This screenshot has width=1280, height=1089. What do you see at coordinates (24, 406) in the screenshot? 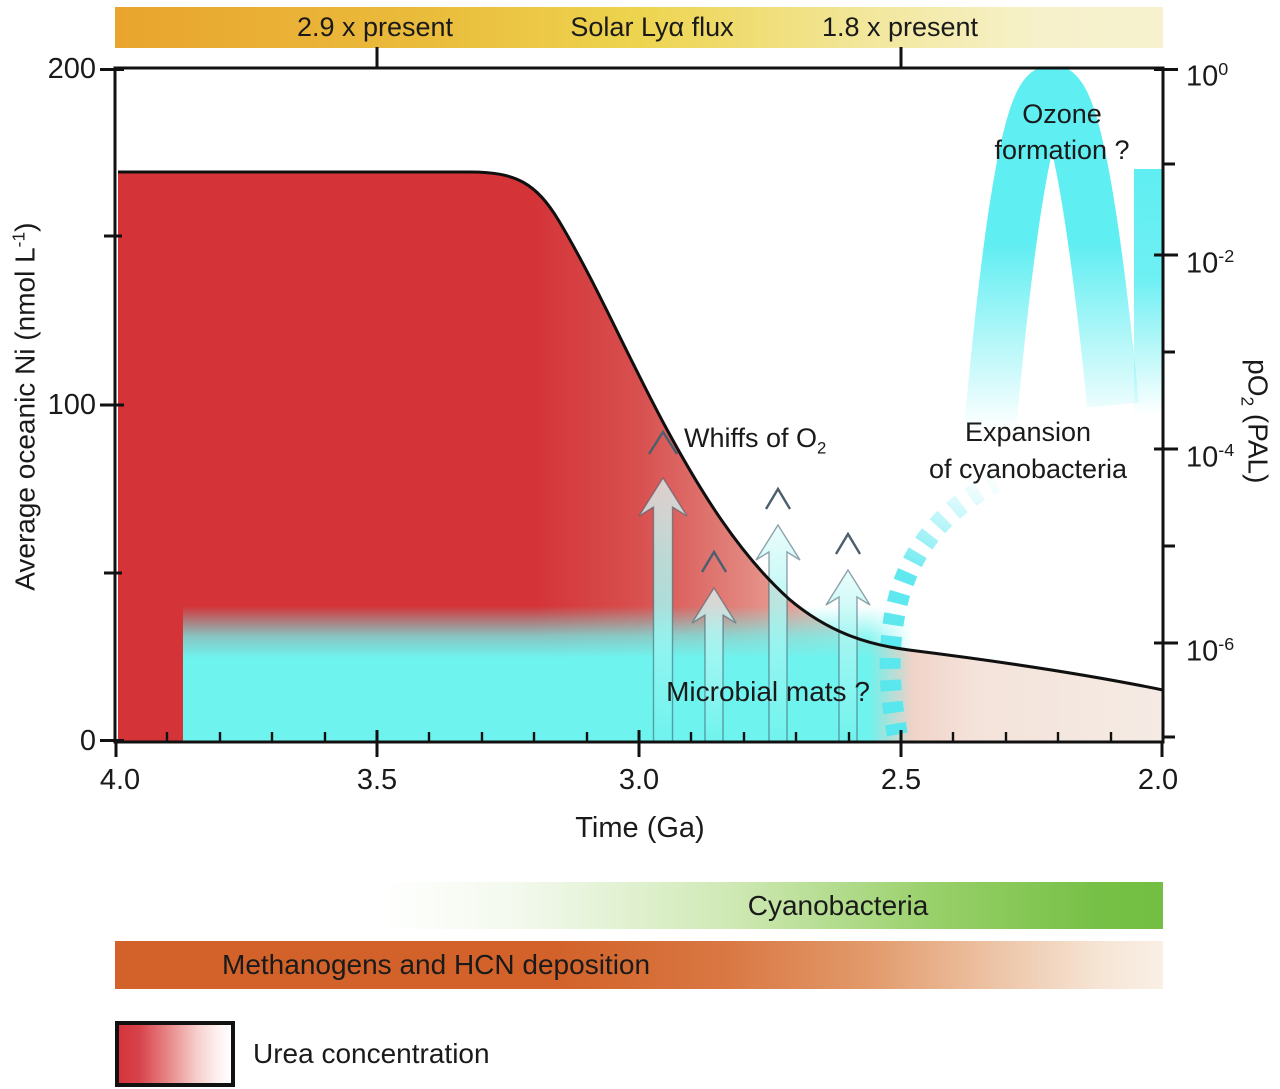
I see `y-left-axis-title: Average oceanic Ni (nmol L-1)` at bounding box center [24, 406].